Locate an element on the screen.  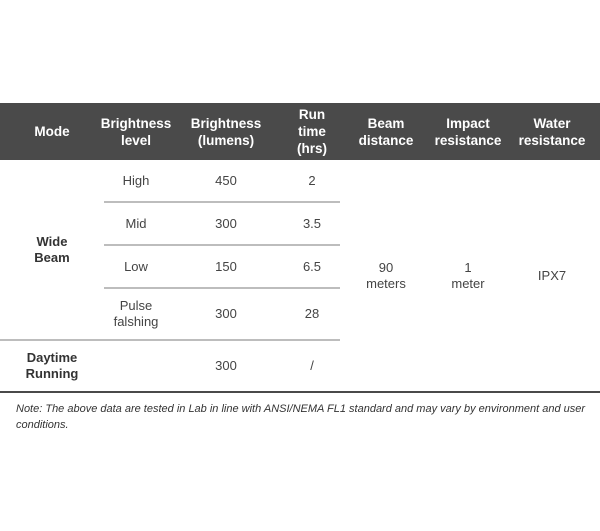
column-header: Beam distance is located at coordinates (386, 131).